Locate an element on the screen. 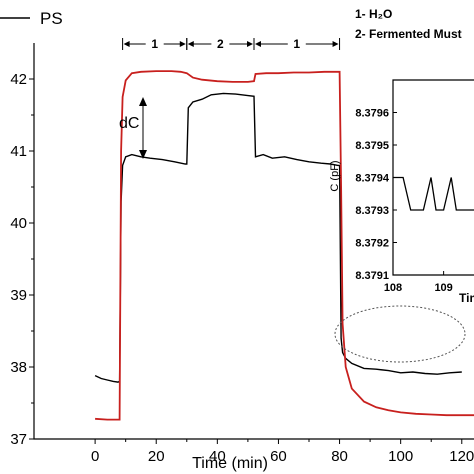  notes: 1- H₂O 2- Fermented Must is located at coordinates (408, 24).